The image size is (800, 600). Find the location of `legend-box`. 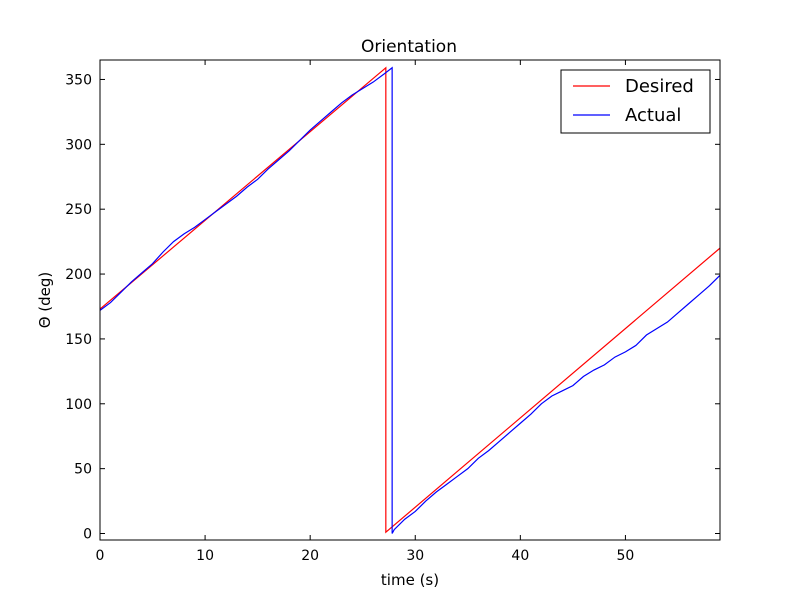

legend-box is located at coordinates (635, 101).